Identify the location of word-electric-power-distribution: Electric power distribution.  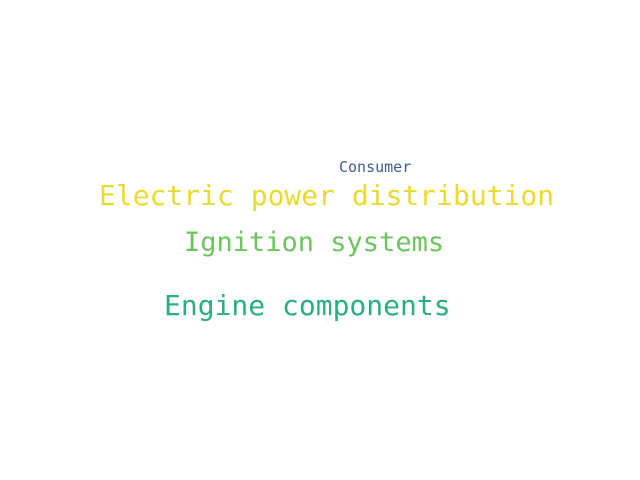
(327, 195).